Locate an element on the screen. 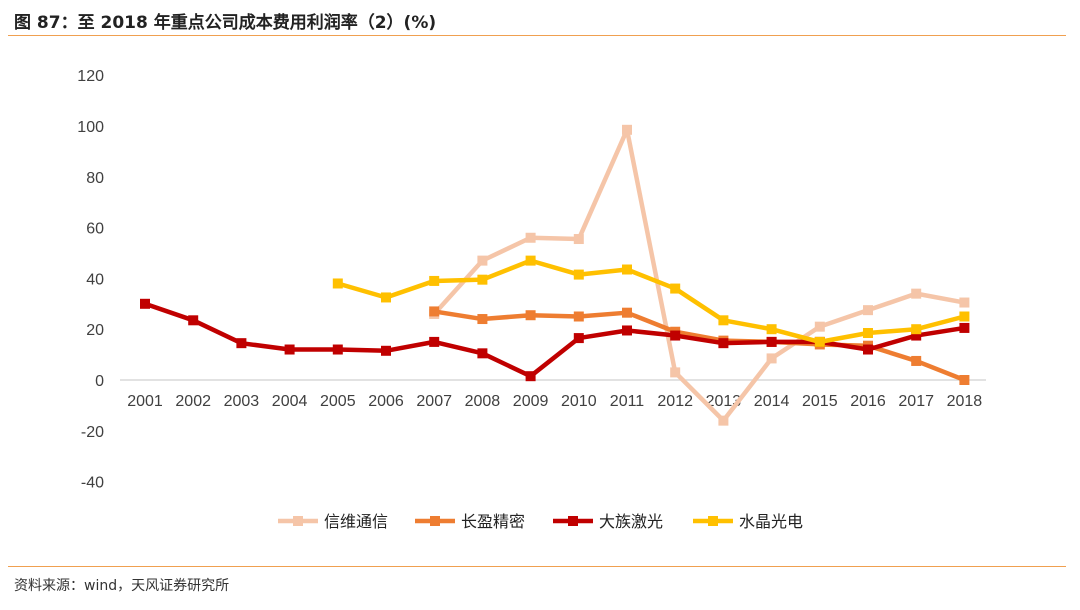 The height and width of the screenshot is (610, 1080). x-tick-label: 2018 is located at coordinates (965, 401).